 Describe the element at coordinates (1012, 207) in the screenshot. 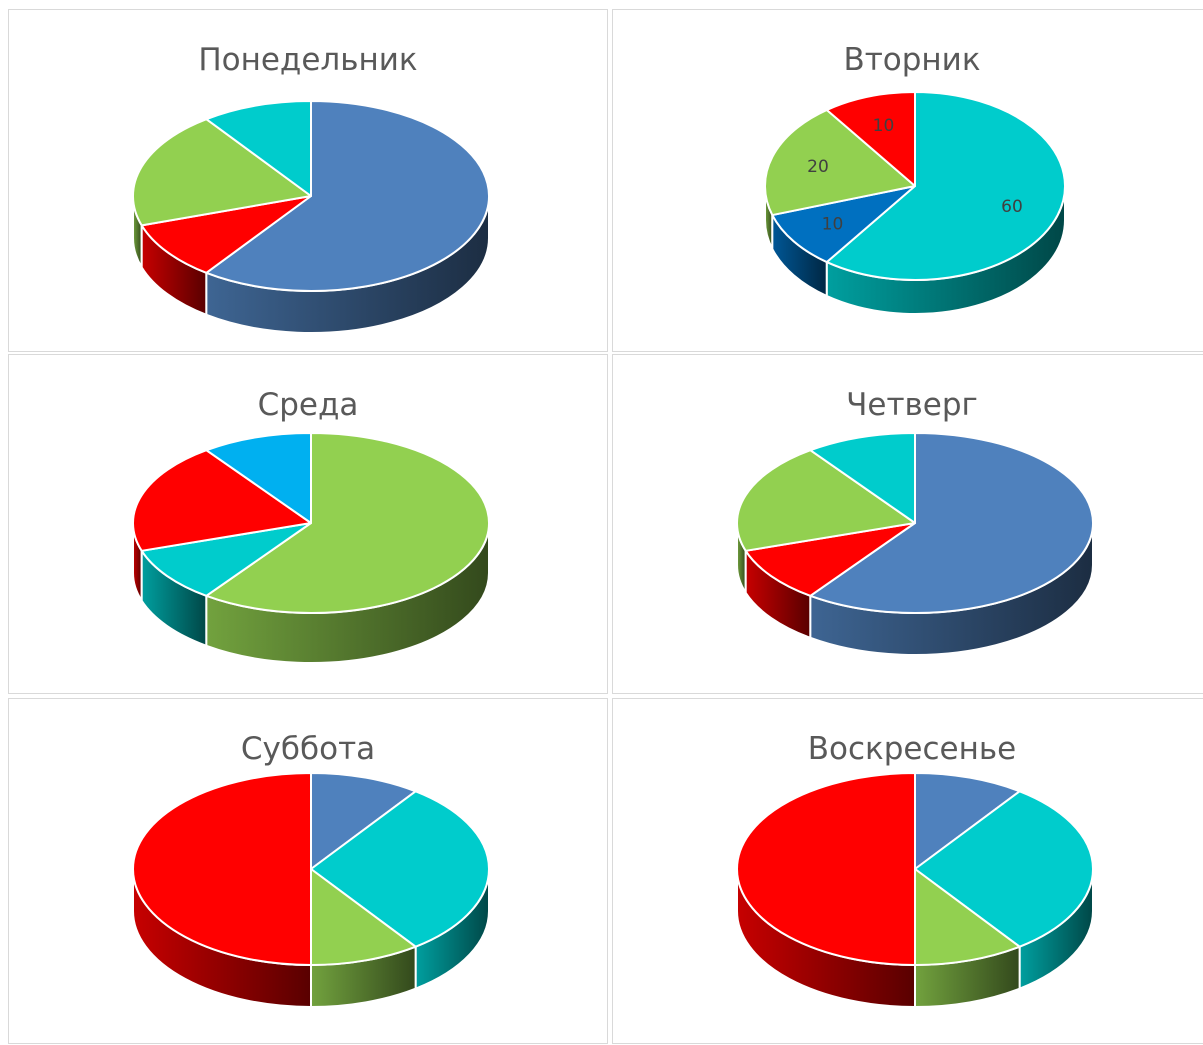

I see `data-label: 60` at that location.